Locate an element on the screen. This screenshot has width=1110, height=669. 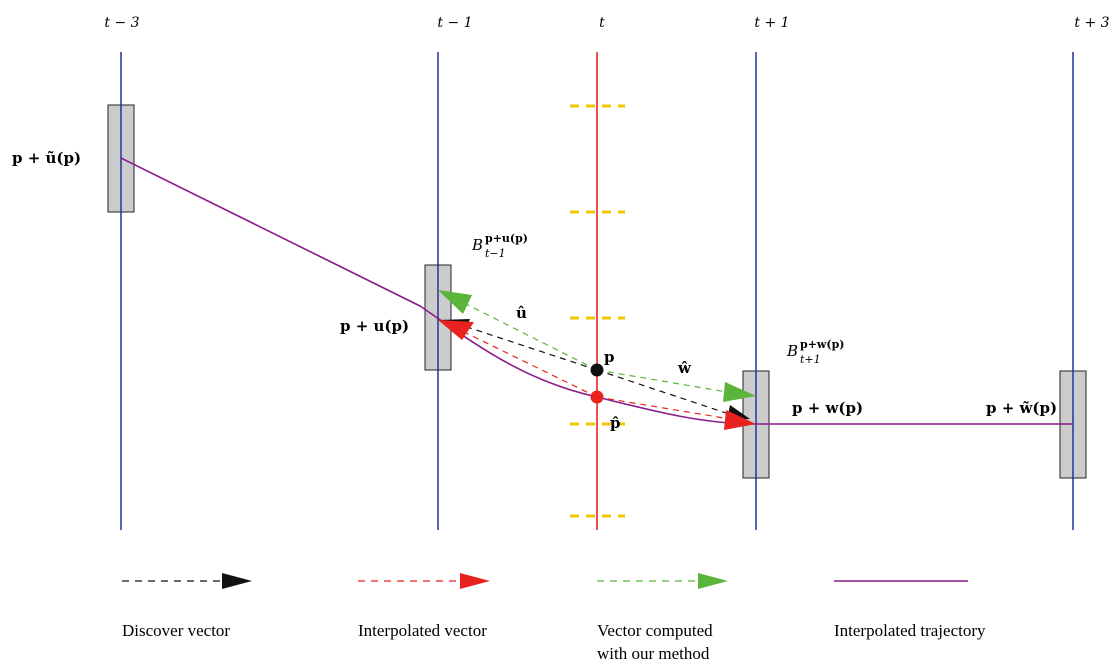
legend-label-computed-line2: with our method is located at coordinates (653, 653).